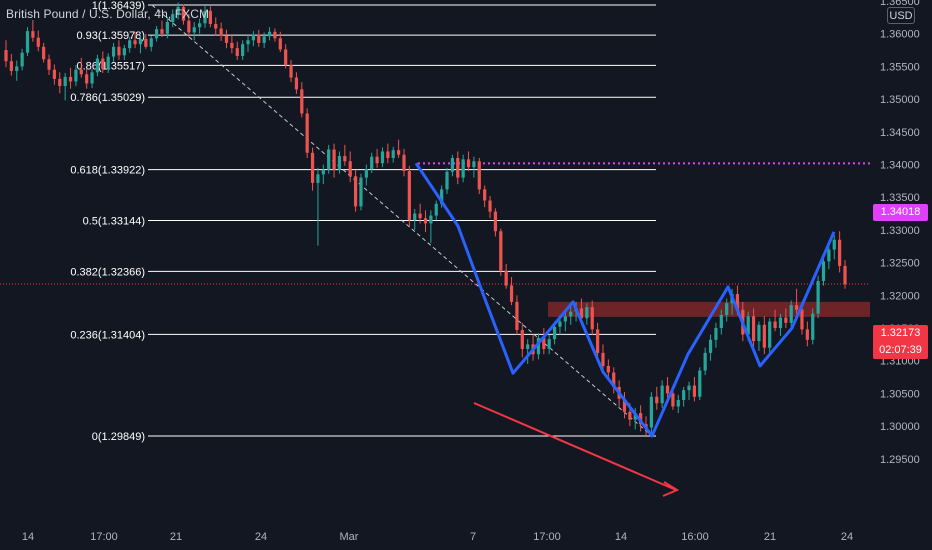 The height and width of the screenshot is (550, 932). Describe the element at coordinates (547, 537) in the screenshot. I see `time-tick-label: 17:00` at that location.